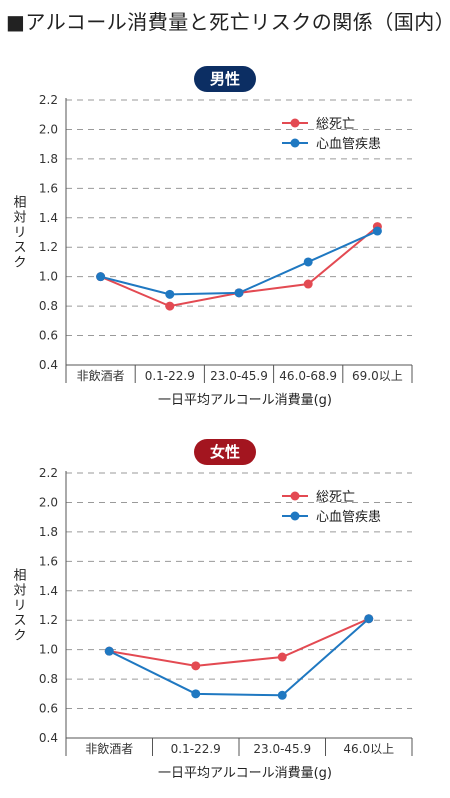 Image resolution: width=450 pixels, height=798 pixels. What do you see at coordinates (48, 738) in the screenshot?
I see `chart-female-y-tick: 0.4` at bounding box center [48, 738].